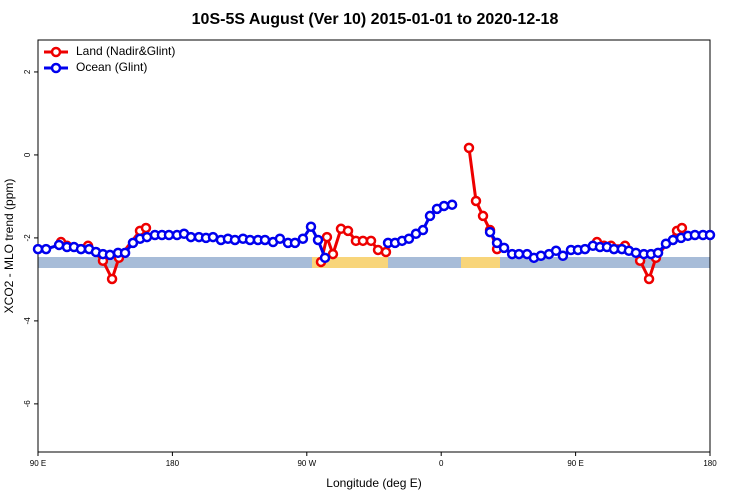 The width and height of the screenshot is (750, 500). I want to click on legend-box, so click(114, 60).